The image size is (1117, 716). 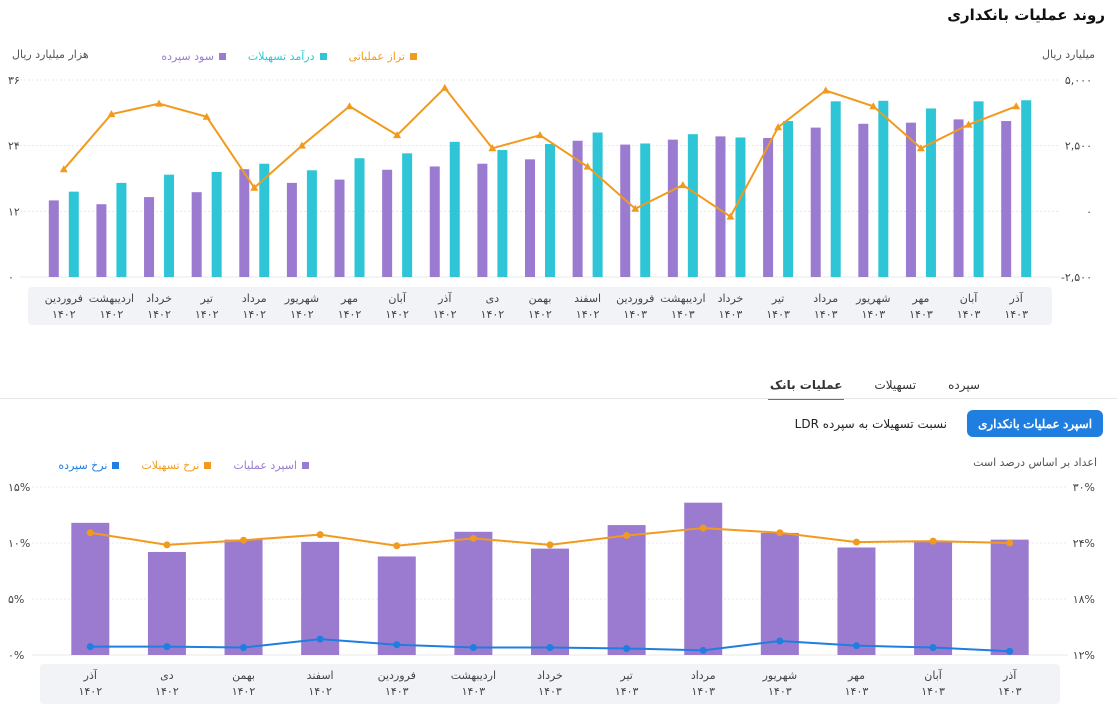 I want to click on tab-deposit: سپرده, so click(x=964, y=385).